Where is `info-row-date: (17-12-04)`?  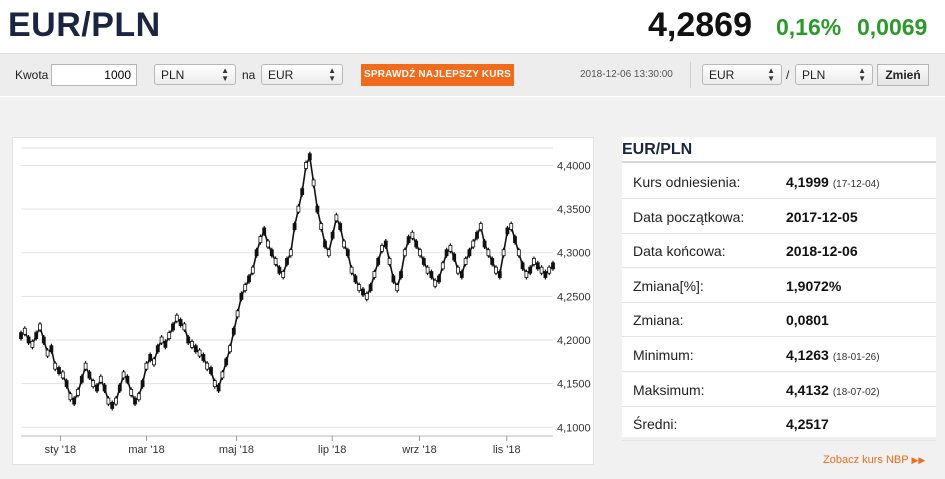 info-row-date: (17-12-04) is located at coordinates (856, 184).